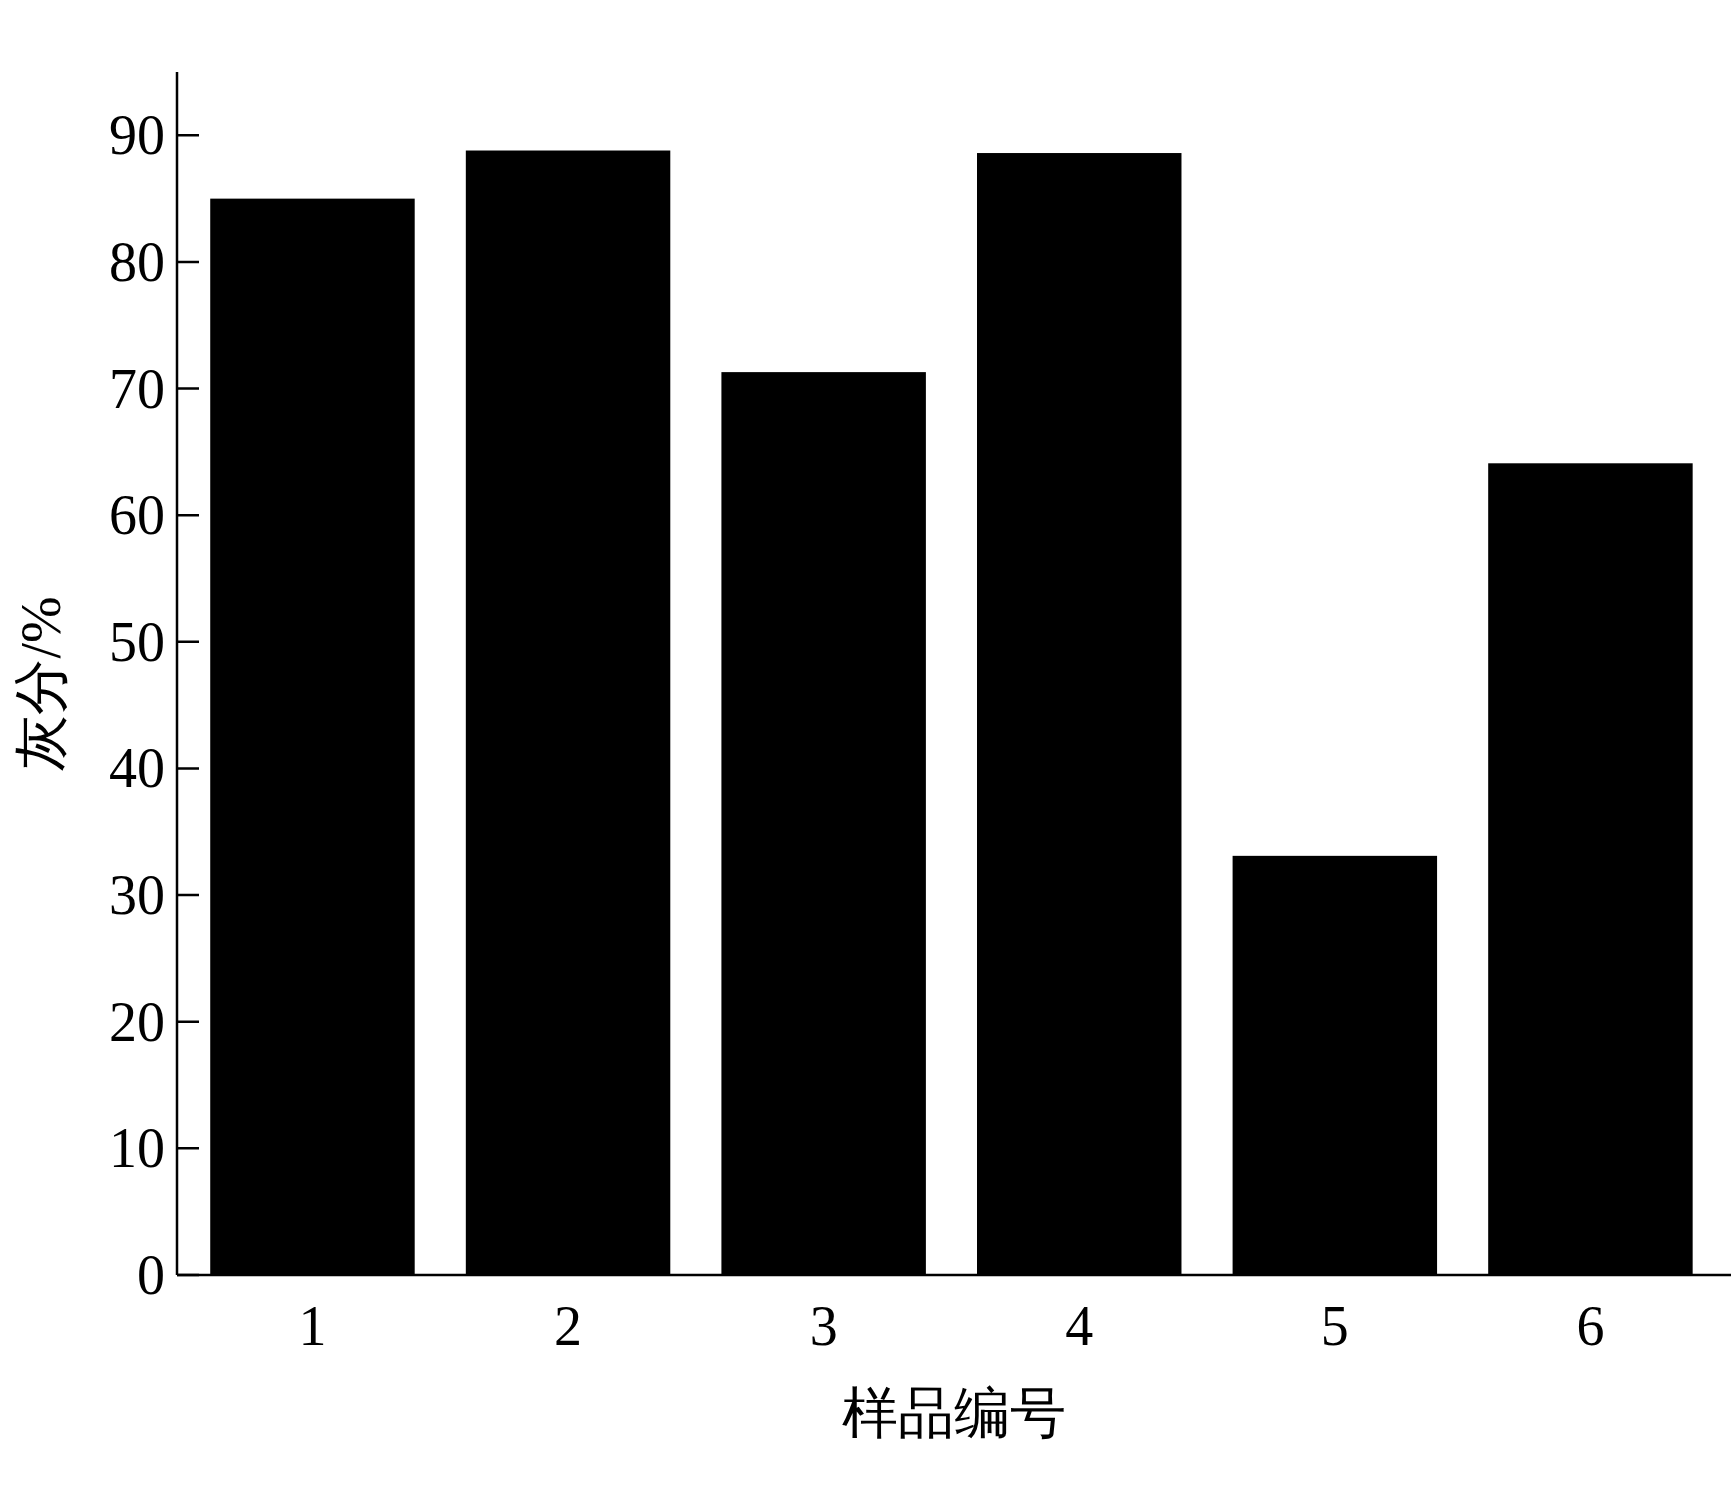  Describe the element at coordinates (137, 135) in the screenshot. I see `y-tick-label: 90` at that location.